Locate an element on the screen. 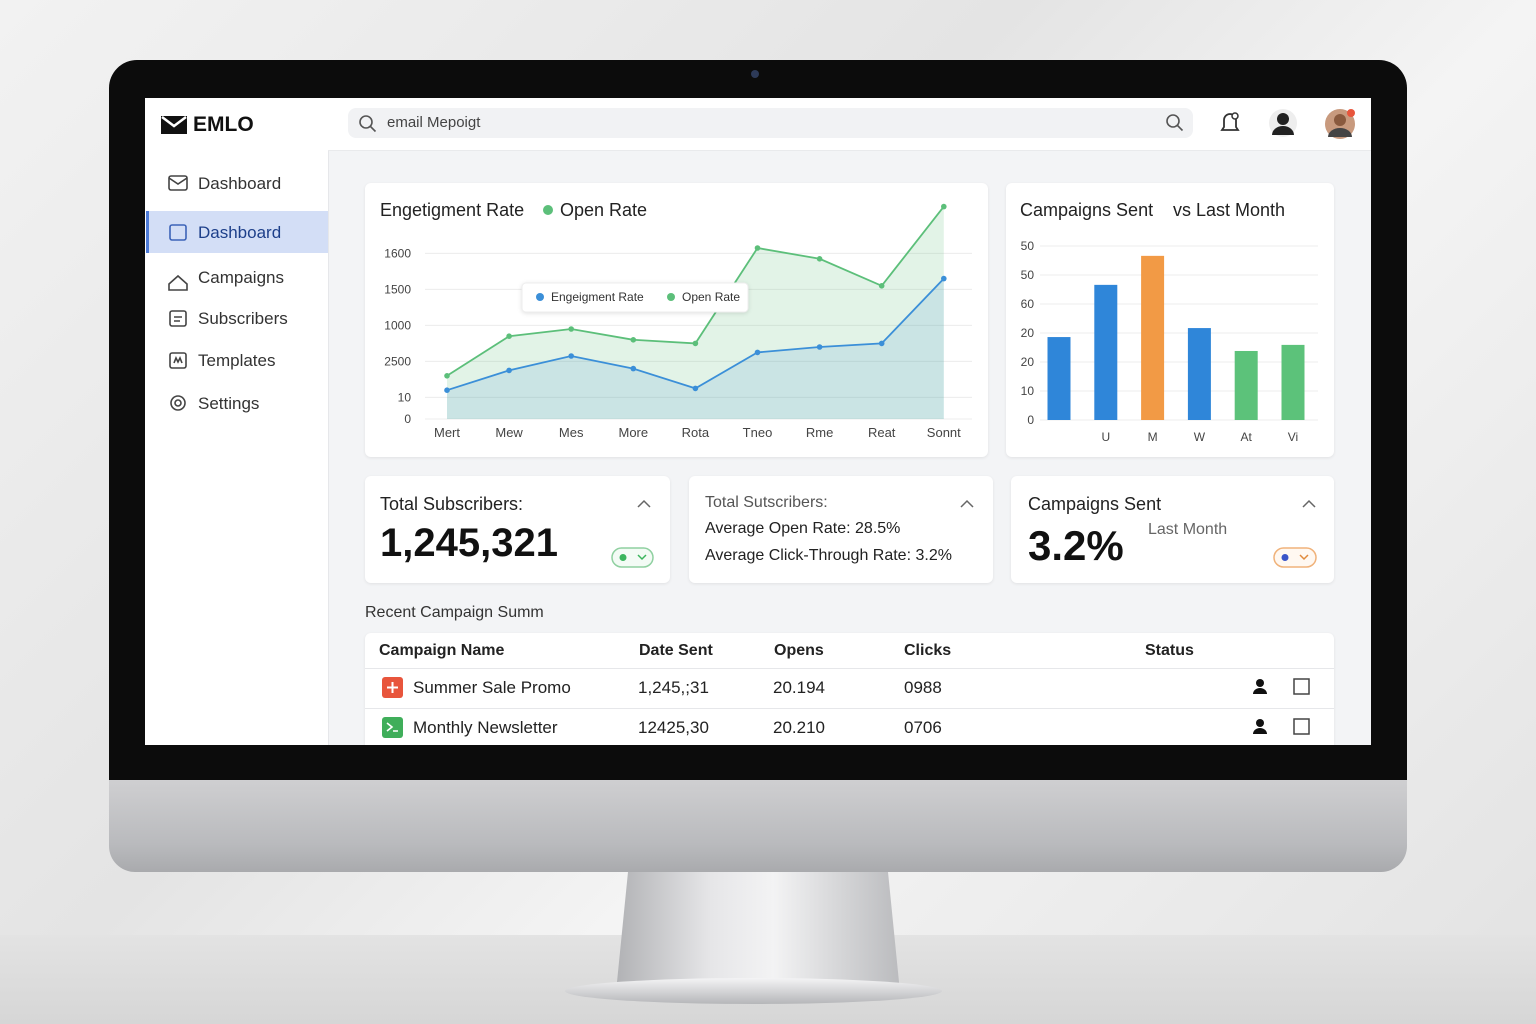 The height and width of the screenshot is (1024, 1536). logo-icon is located at coordinates (174, 125).